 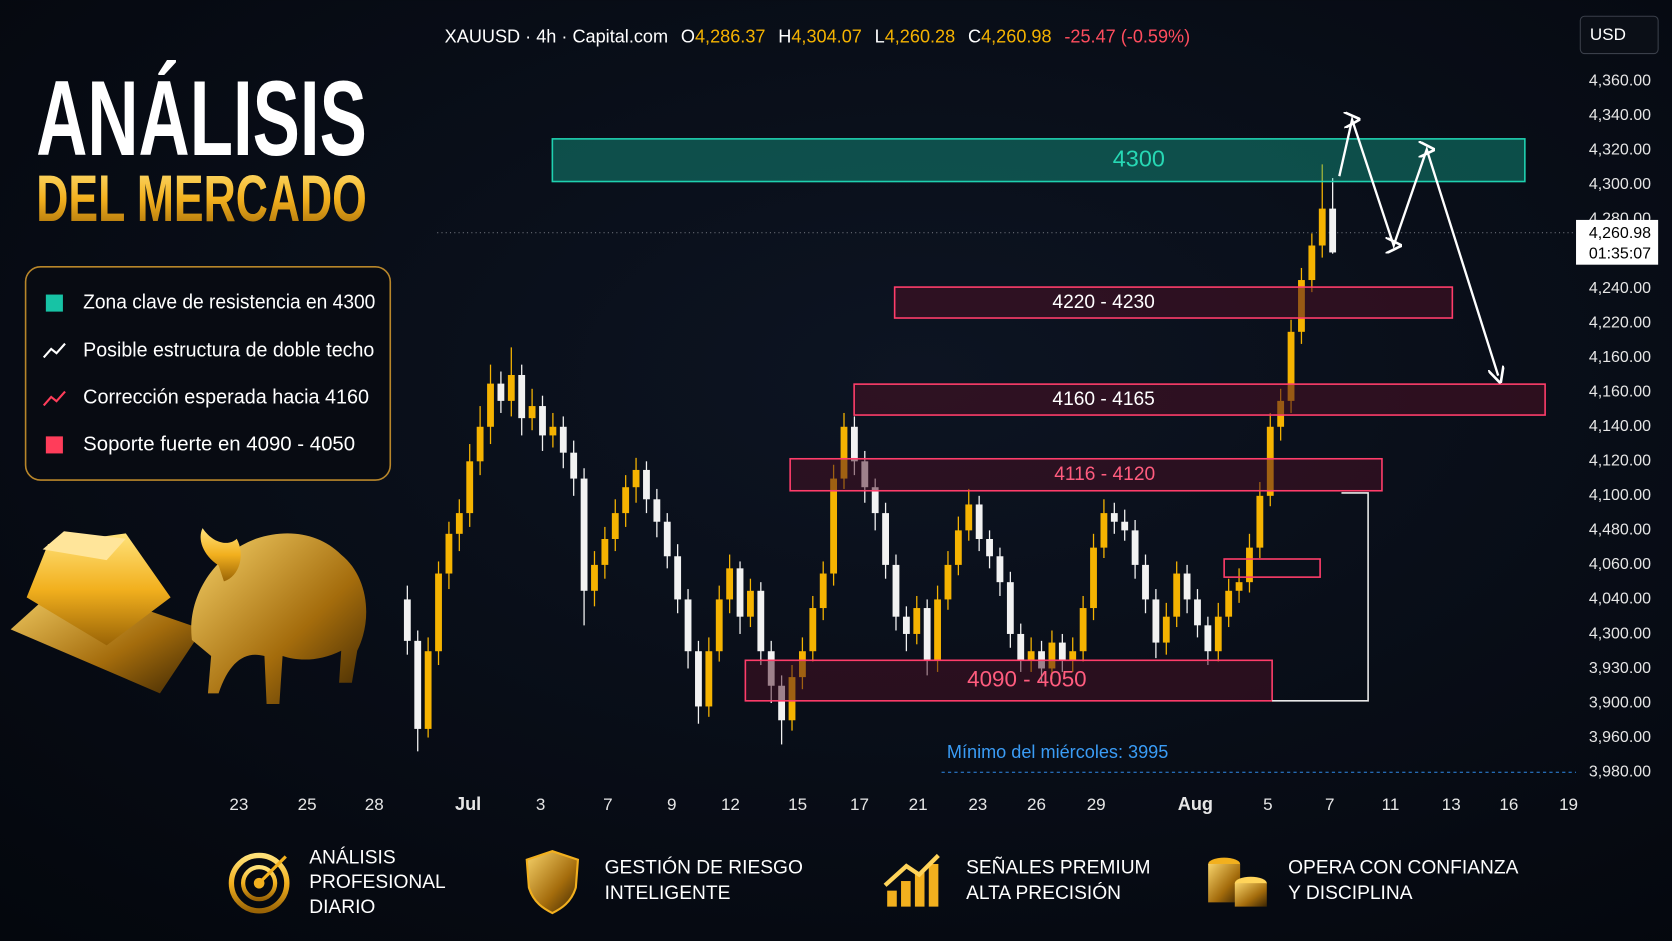 I want to click on ohlc-value: 4,286.37, so click(x=730, y=36).